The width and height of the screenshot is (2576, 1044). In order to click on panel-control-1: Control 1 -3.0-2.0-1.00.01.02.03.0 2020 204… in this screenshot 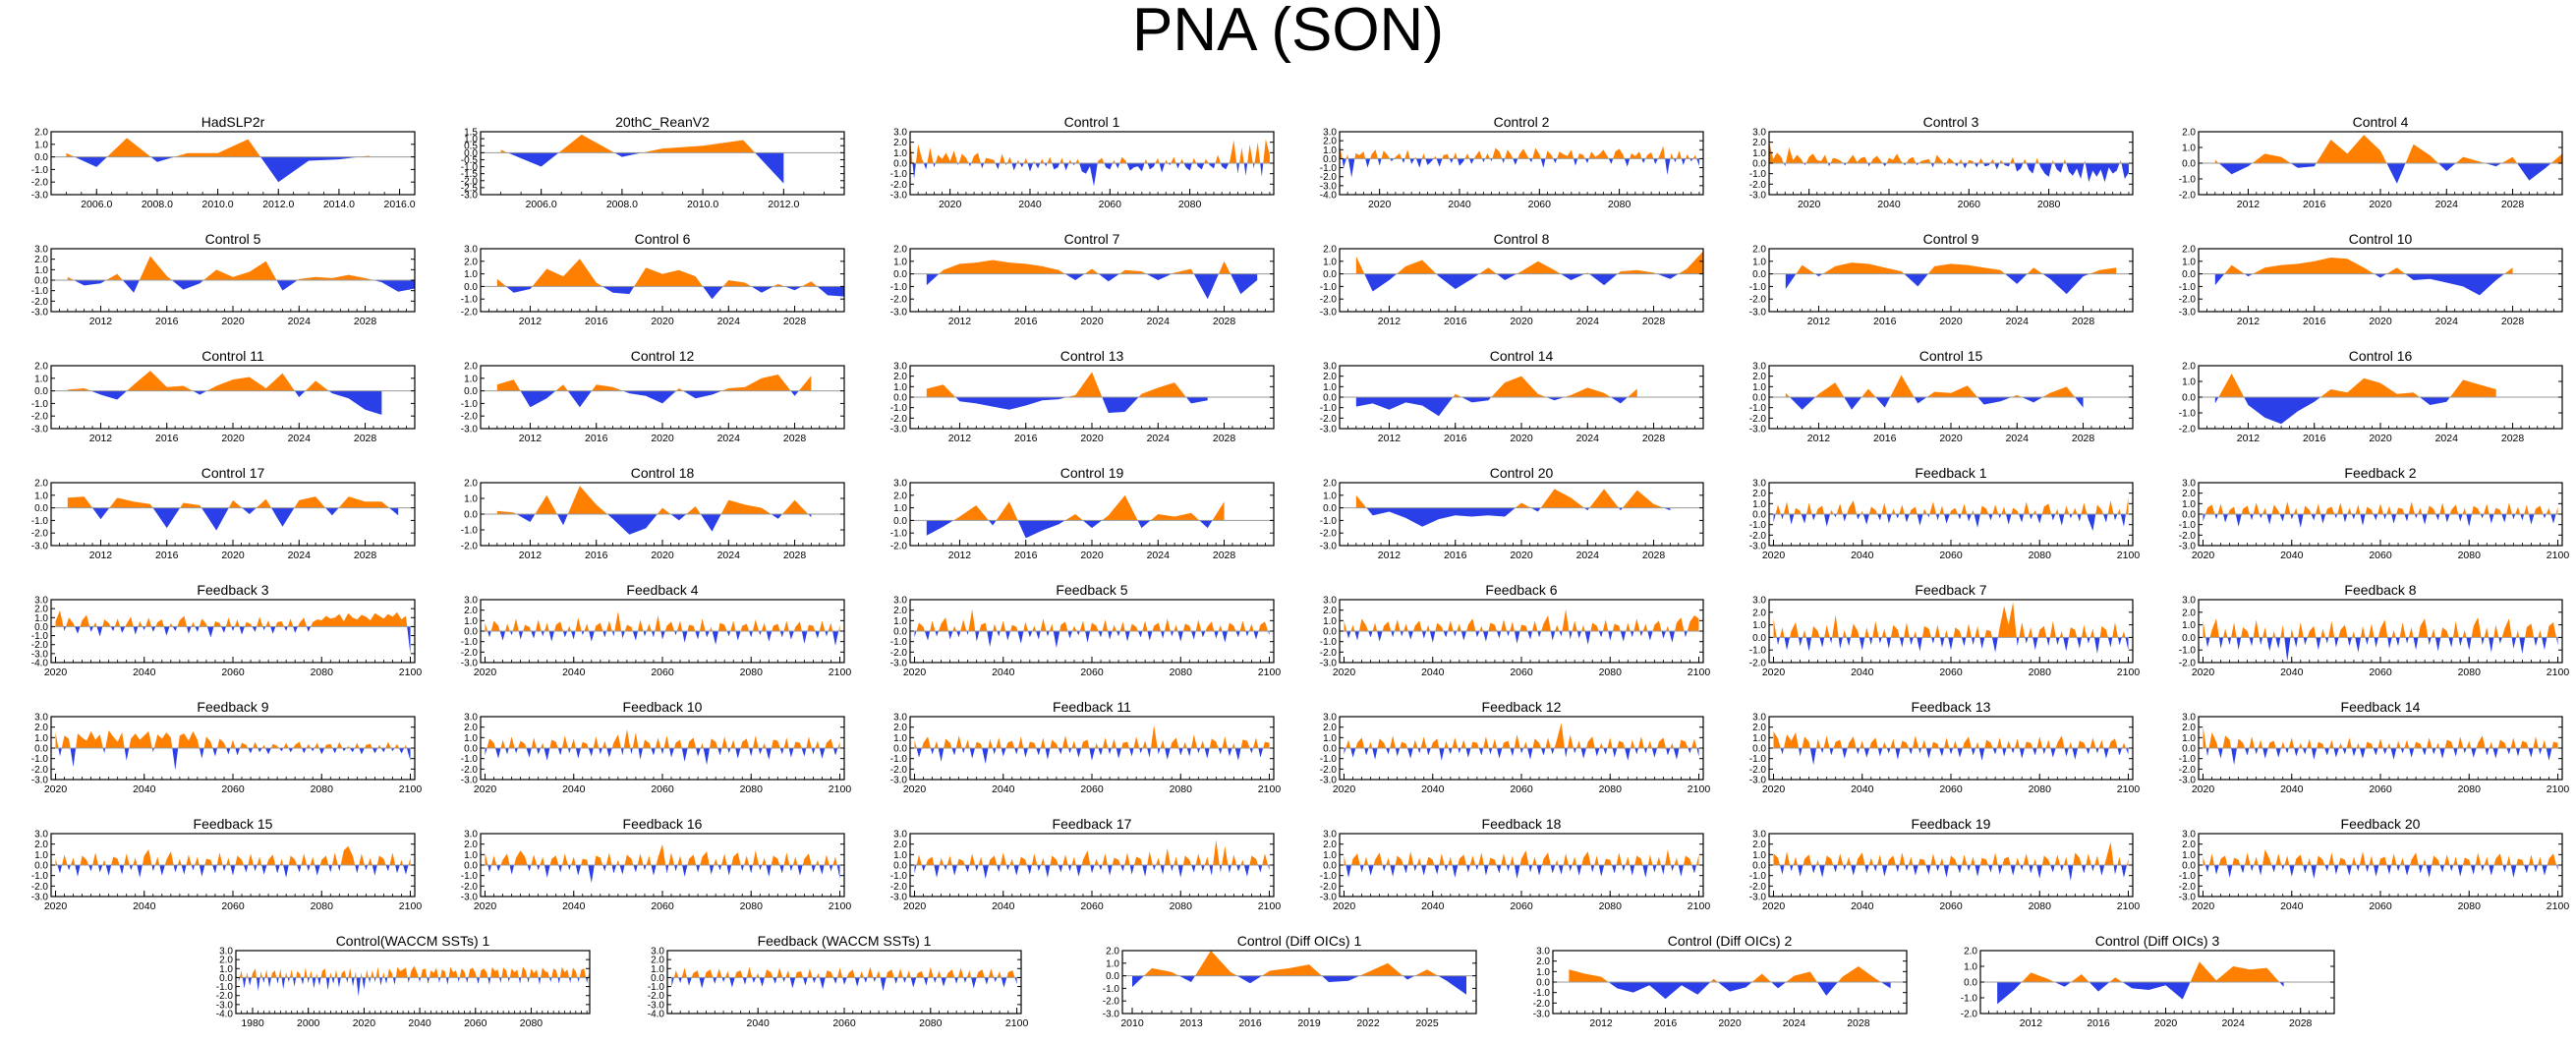, I will do `click(1082, 162)`.